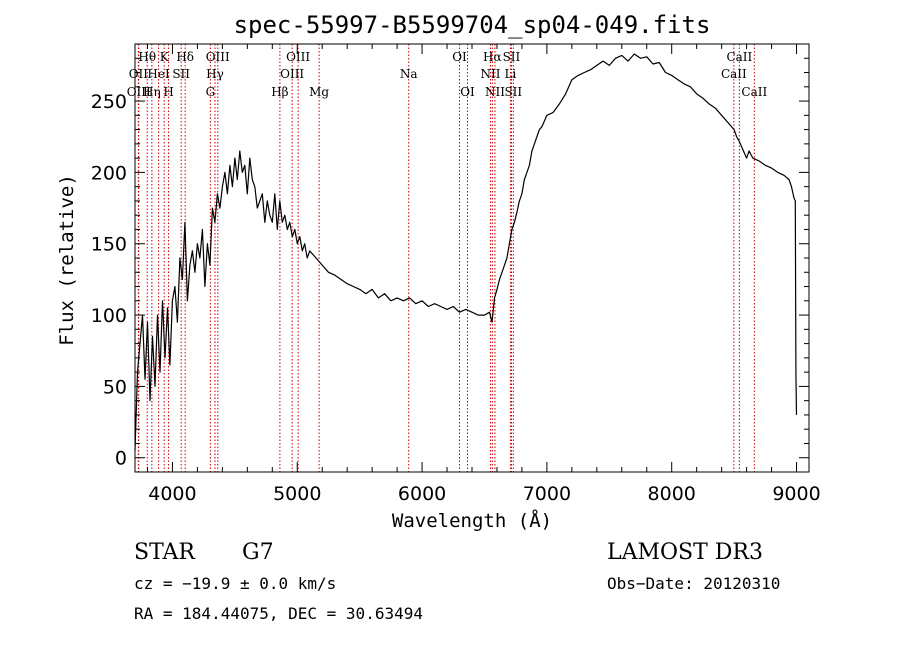 This screenshot has height=649, width=900. I want to click on spectral-line-label: Mg, so click(319, 92).